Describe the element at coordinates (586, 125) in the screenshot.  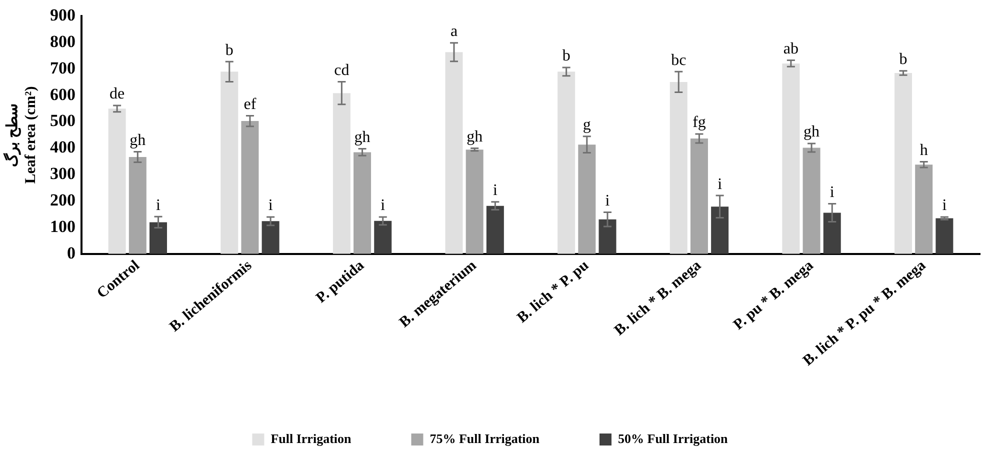
I see `data-label: g` at that location.